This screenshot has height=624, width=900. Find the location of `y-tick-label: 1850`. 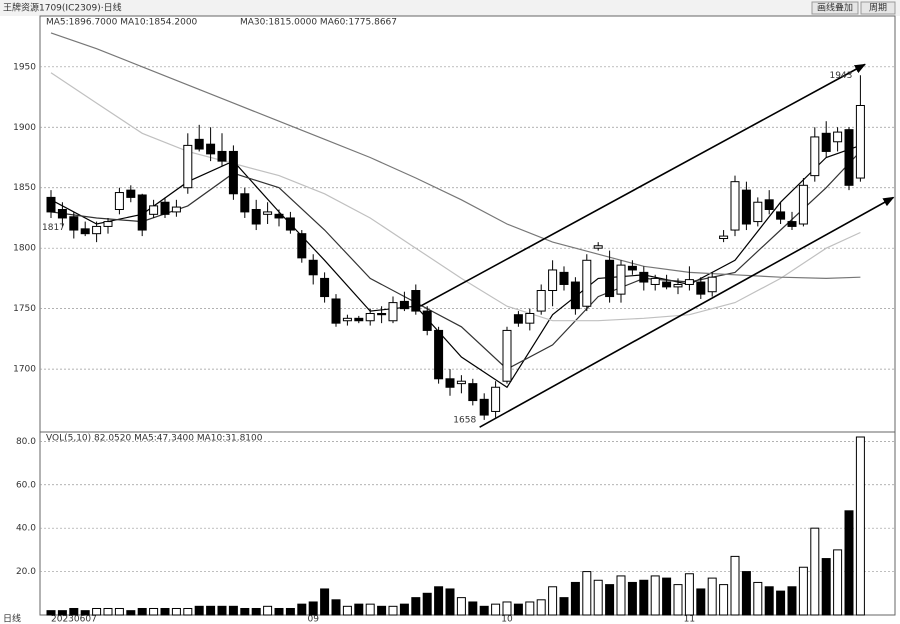

y-tick-label: 1850 is located at coordinates (24, 188).